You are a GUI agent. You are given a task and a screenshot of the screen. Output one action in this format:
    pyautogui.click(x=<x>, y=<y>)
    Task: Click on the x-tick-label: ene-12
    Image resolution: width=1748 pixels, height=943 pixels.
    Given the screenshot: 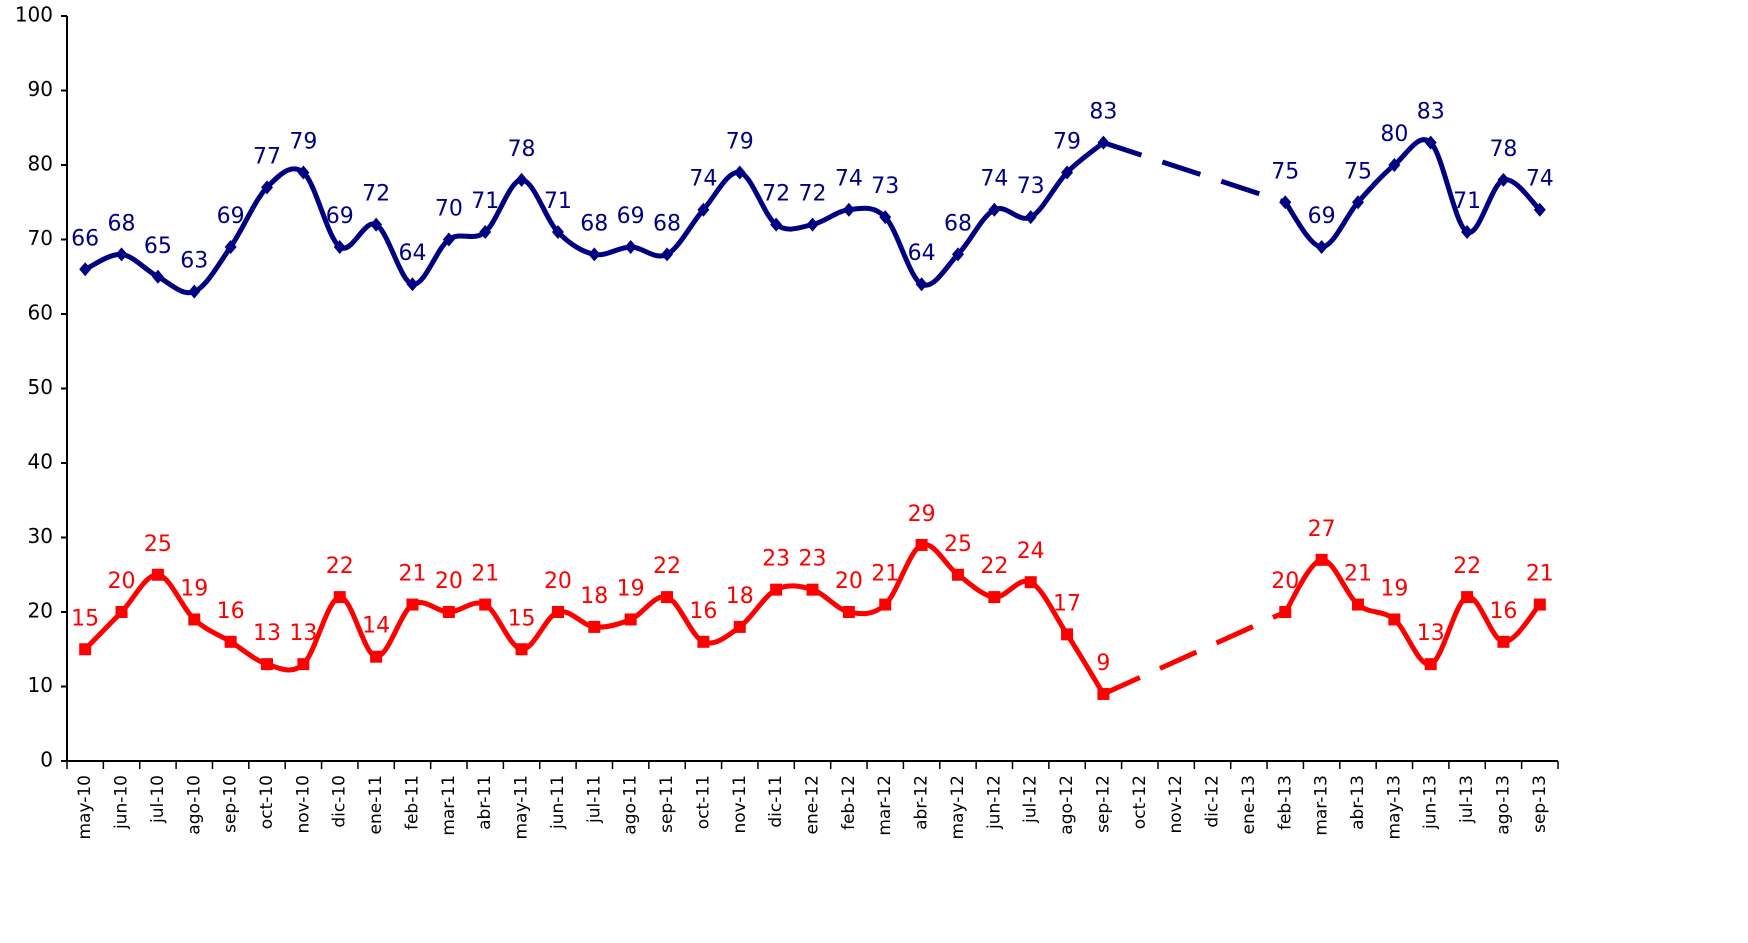 What is the action you would take?
    pyautogui.click(x=813, y=804)
    